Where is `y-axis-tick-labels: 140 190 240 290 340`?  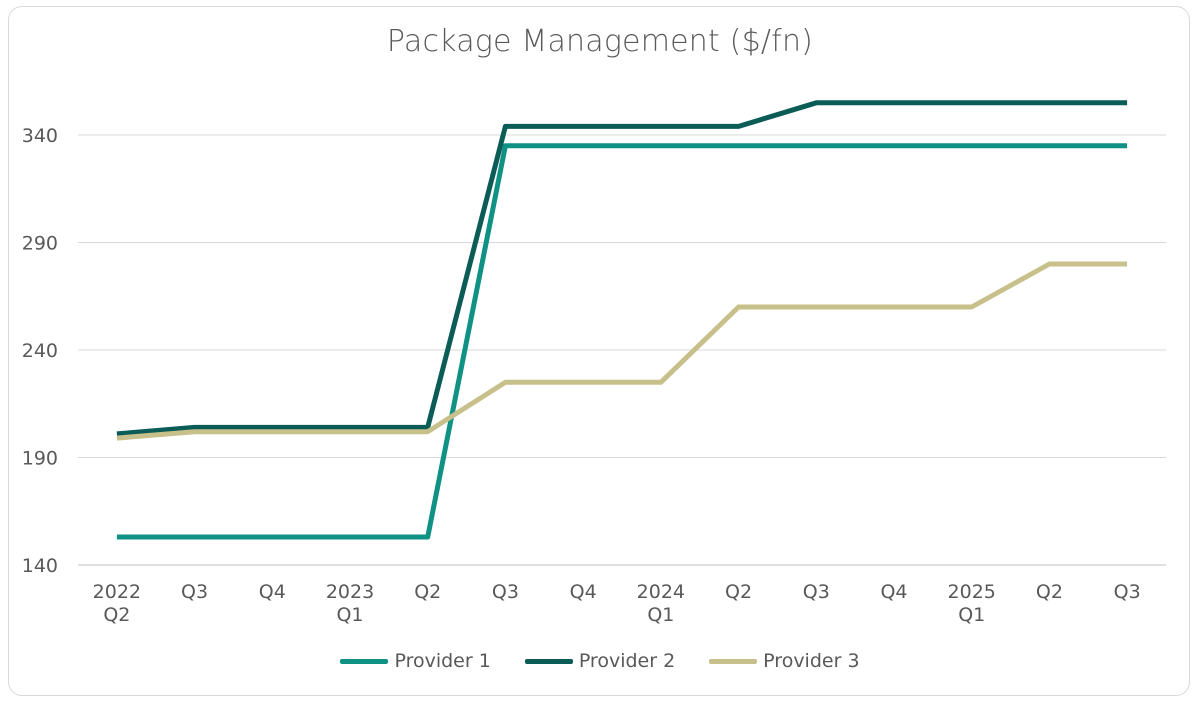
y-axis-tick-labels: 140 190 240 290 340 is located at coordinates (40, 351).